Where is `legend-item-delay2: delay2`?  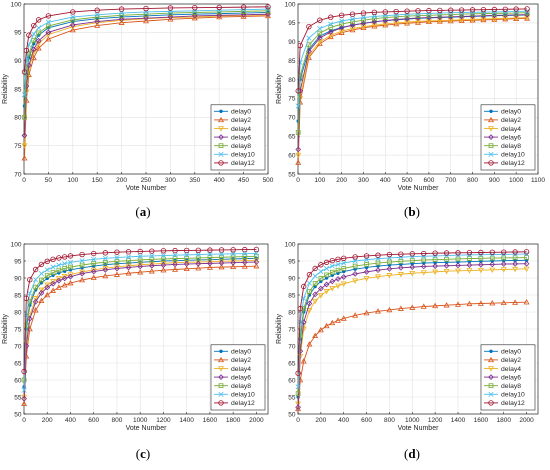
legend-item-delay2: delay2 is located at coordinates (232, 360).